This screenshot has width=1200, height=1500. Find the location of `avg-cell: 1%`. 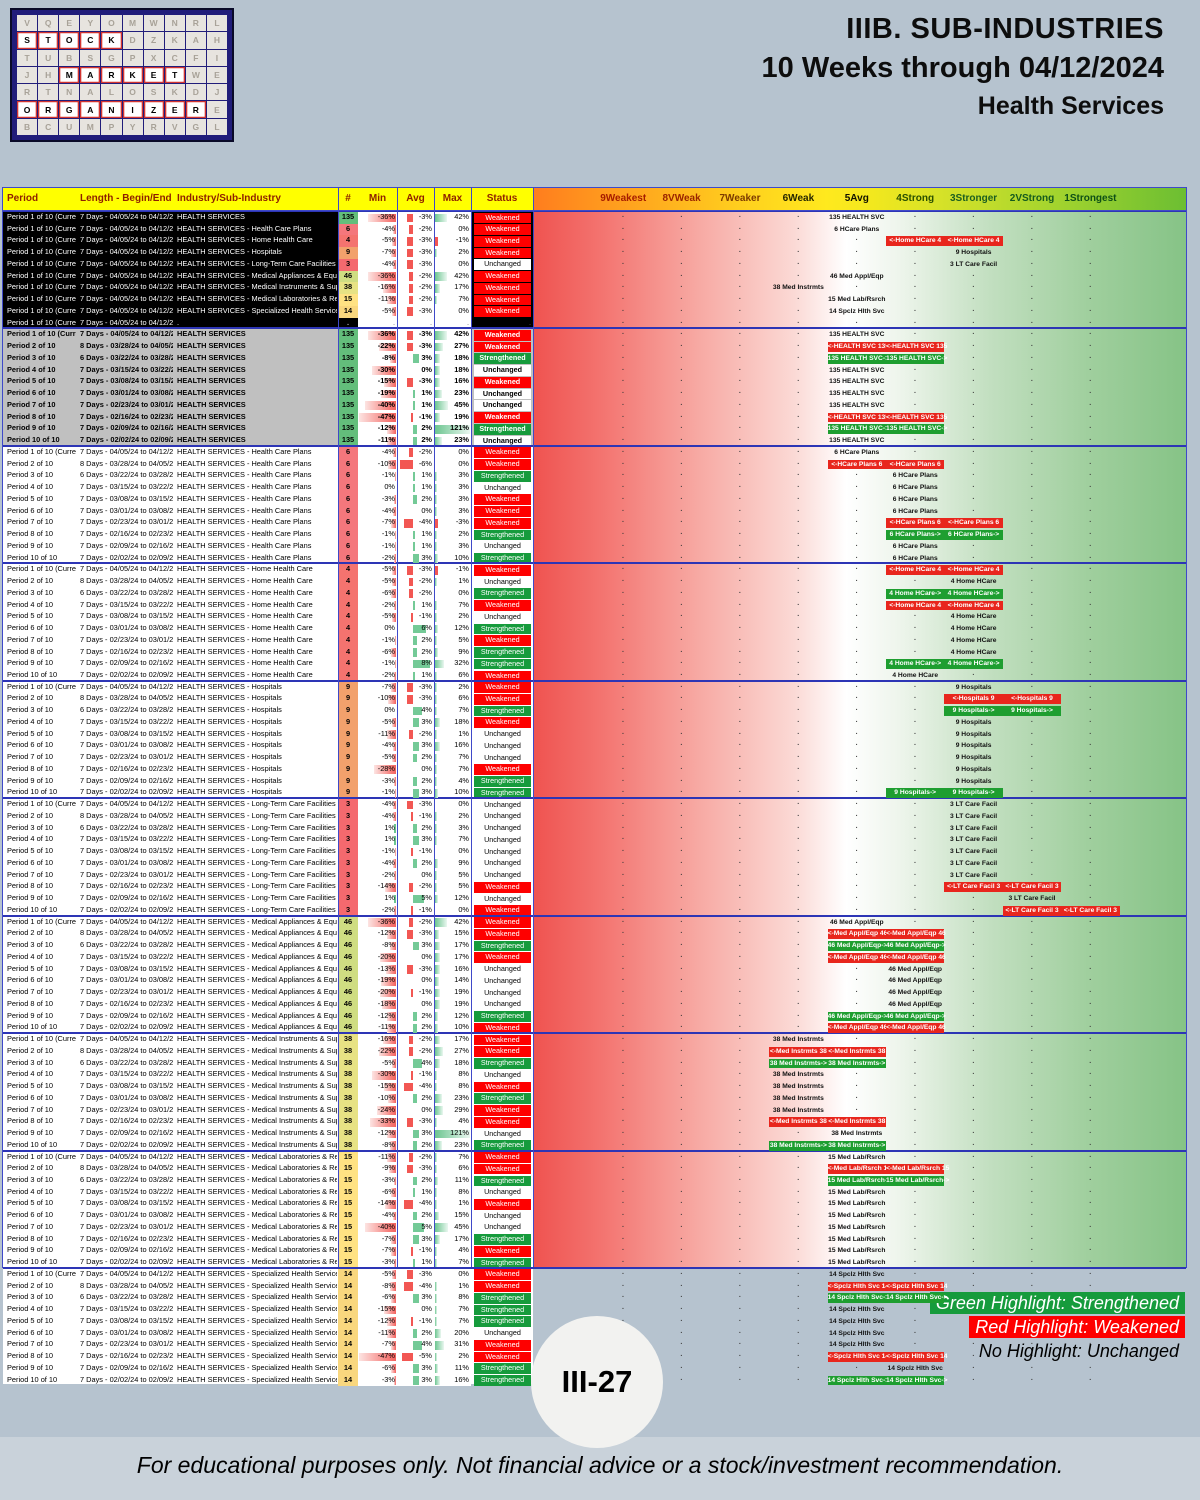

avg-cell: 1% is located at coordinates (415, 676).